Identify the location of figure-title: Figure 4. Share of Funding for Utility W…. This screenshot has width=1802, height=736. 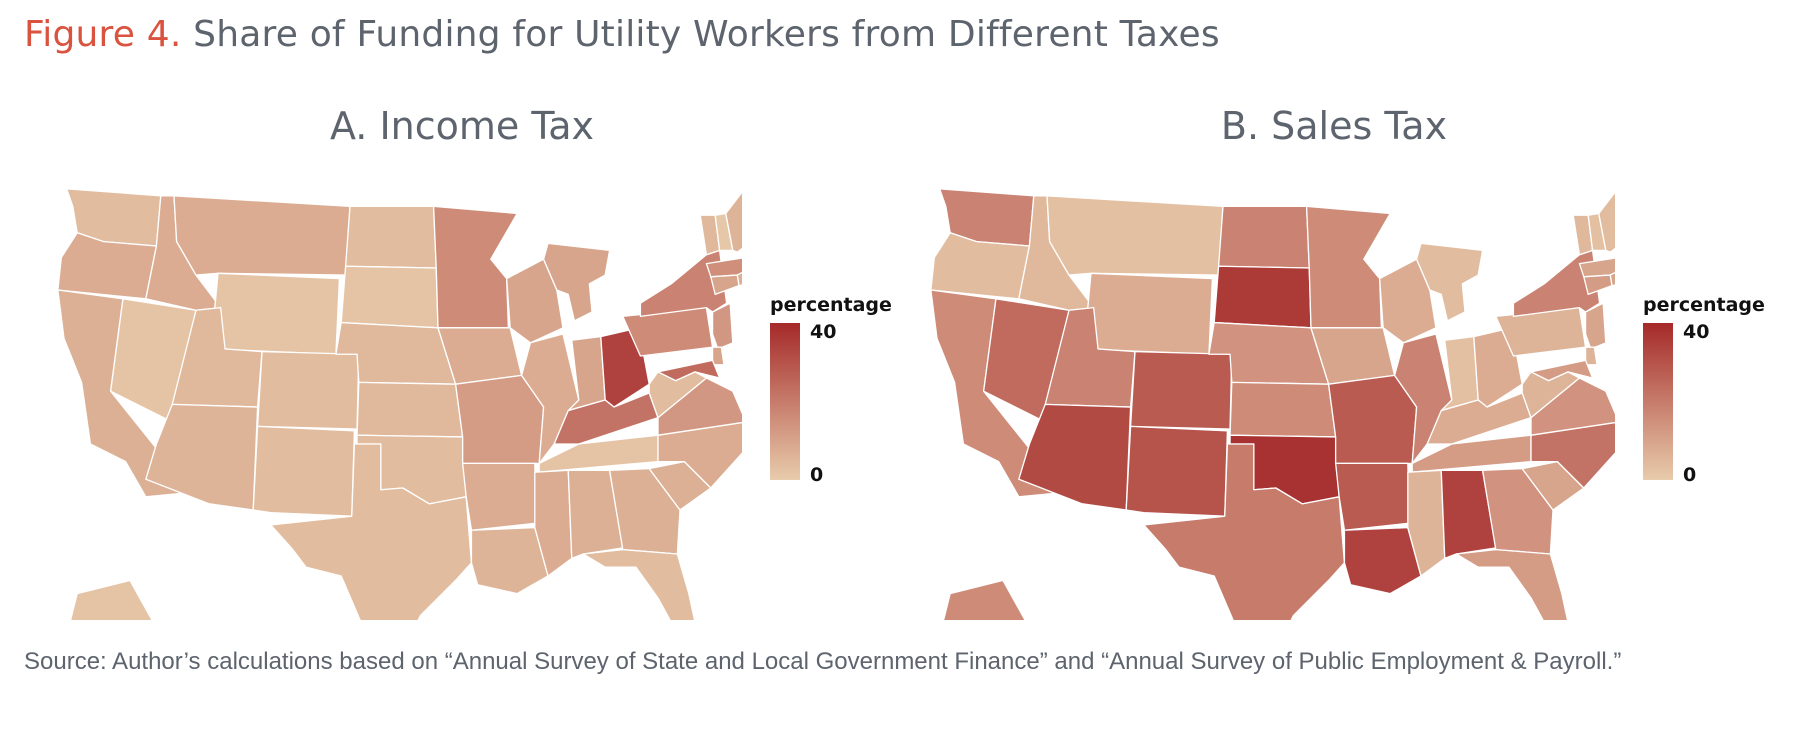
(622, 34).